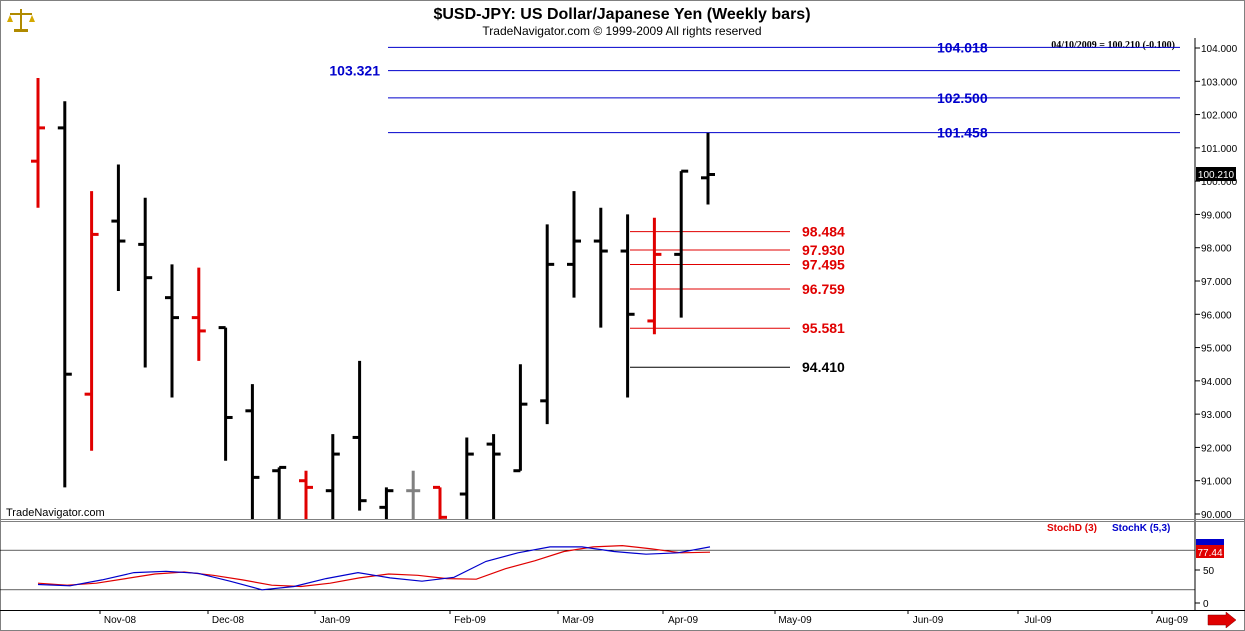 The image size is (1245, 631). Describe the element at coordinates (962, 47) in the screenshot. I see `level-label: 104.018` at that location.